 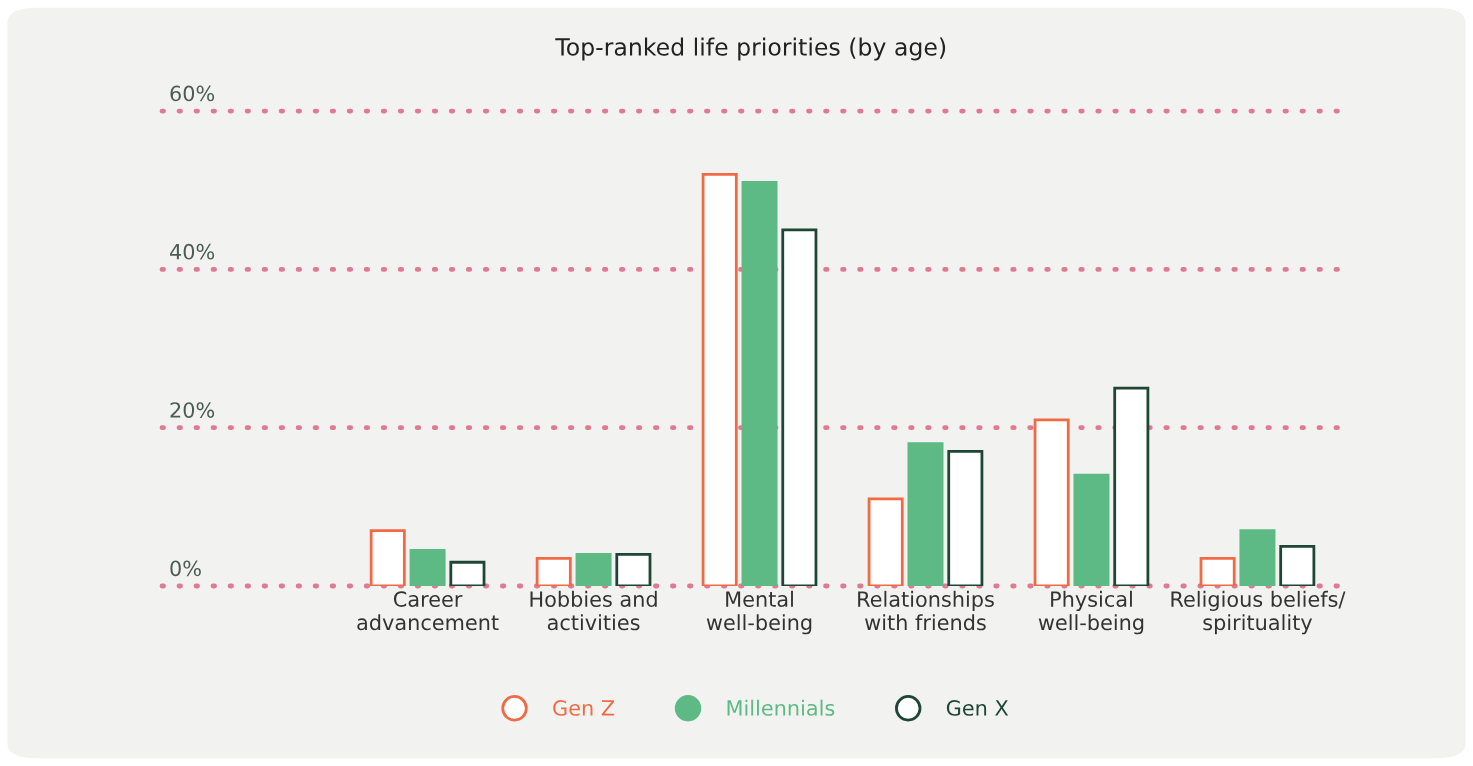 I want to click on chart-title: Top-ranked life priorities (by age), so click(x=750, y=49).